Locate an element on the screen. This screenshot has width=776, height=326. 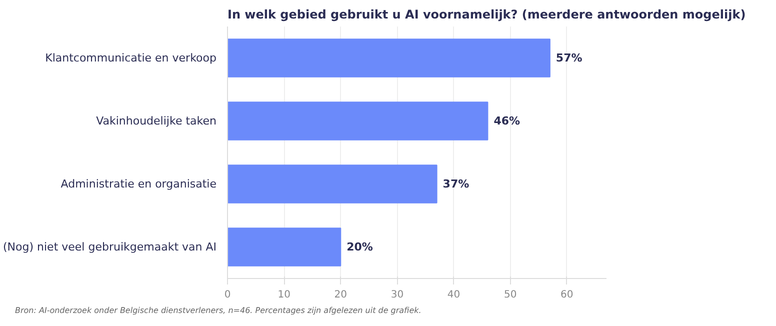
x-tick-label: 0 is located at coordinates (227, 295).